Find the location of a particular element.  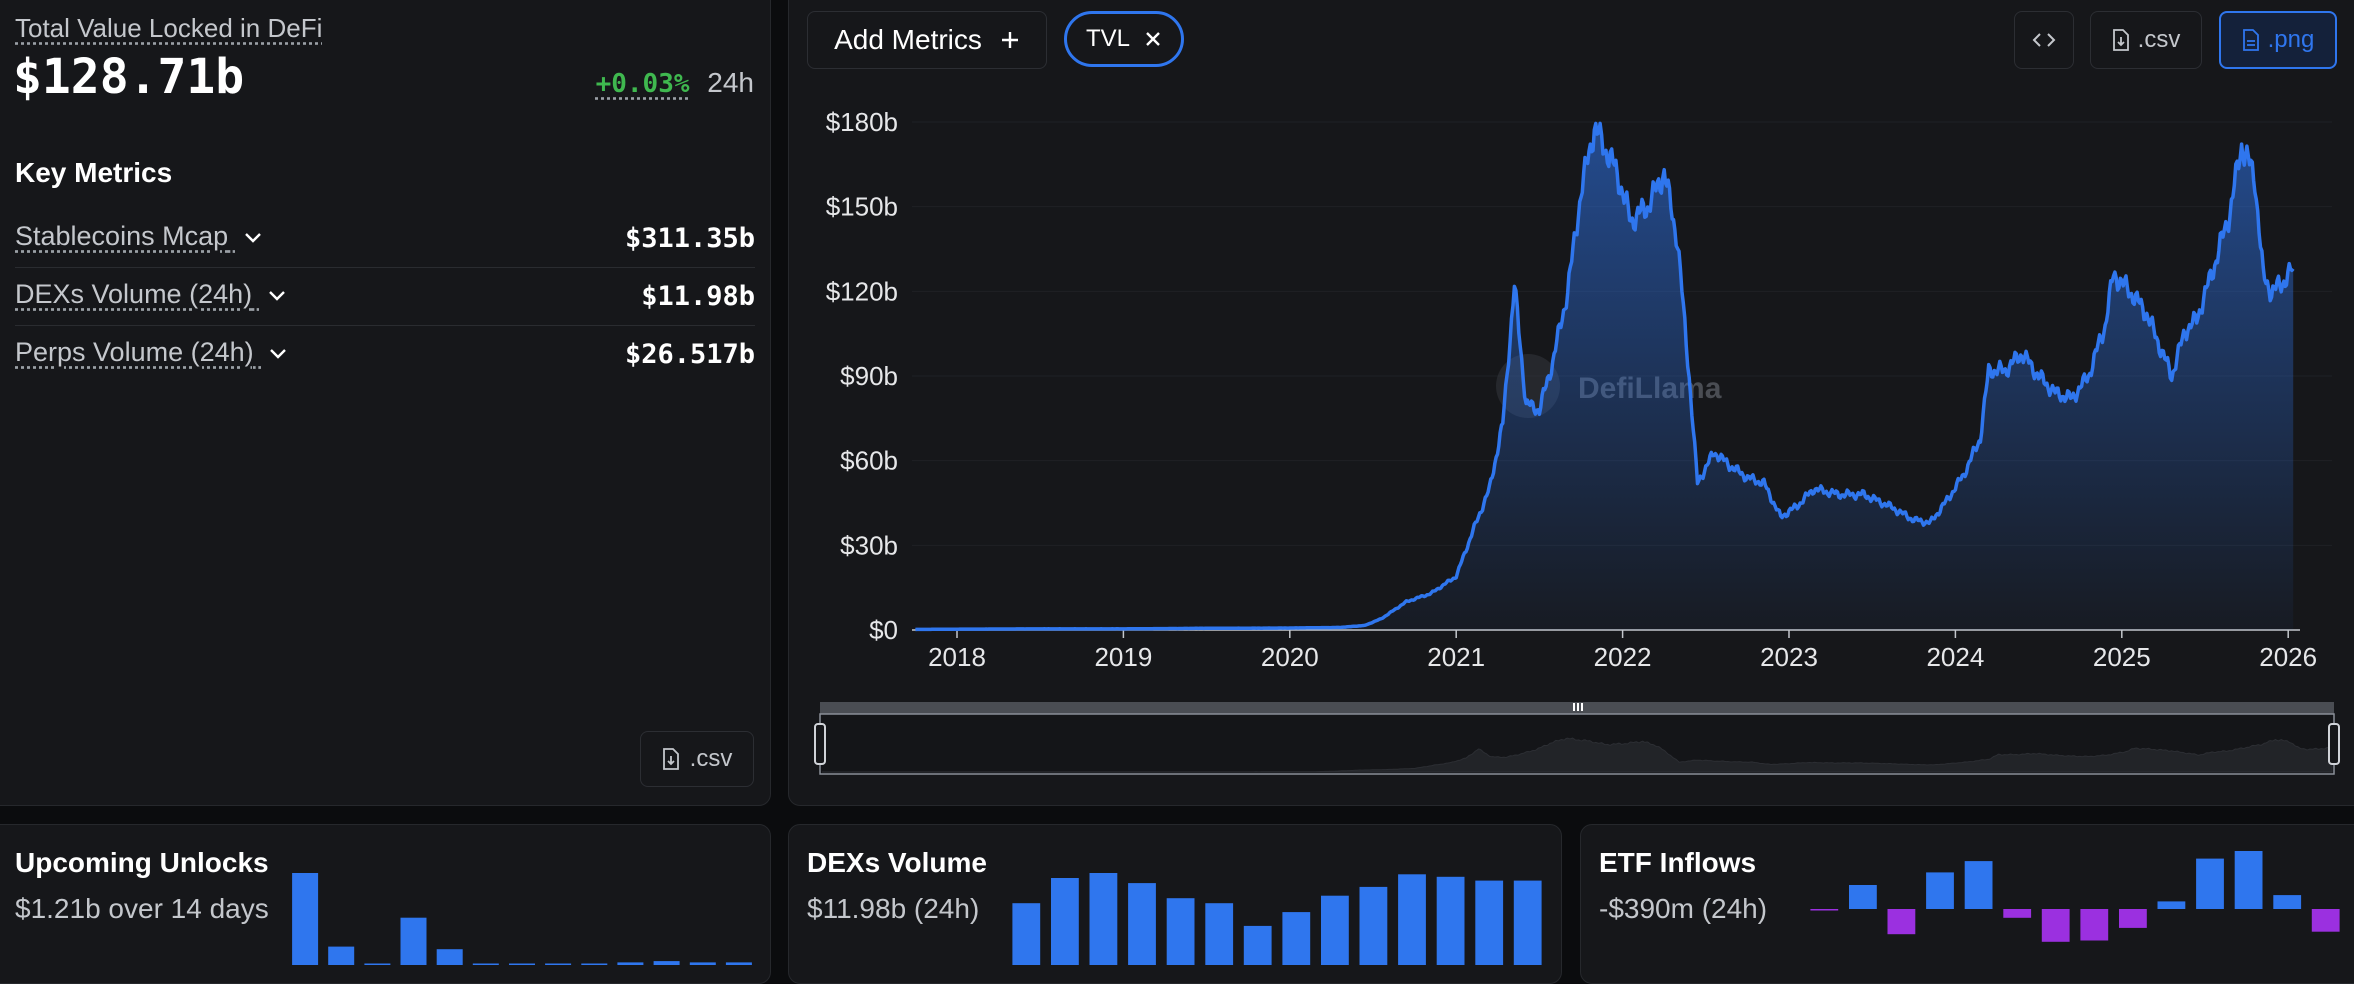

metric-value: $11.98b is located at coordinates (698, 296).